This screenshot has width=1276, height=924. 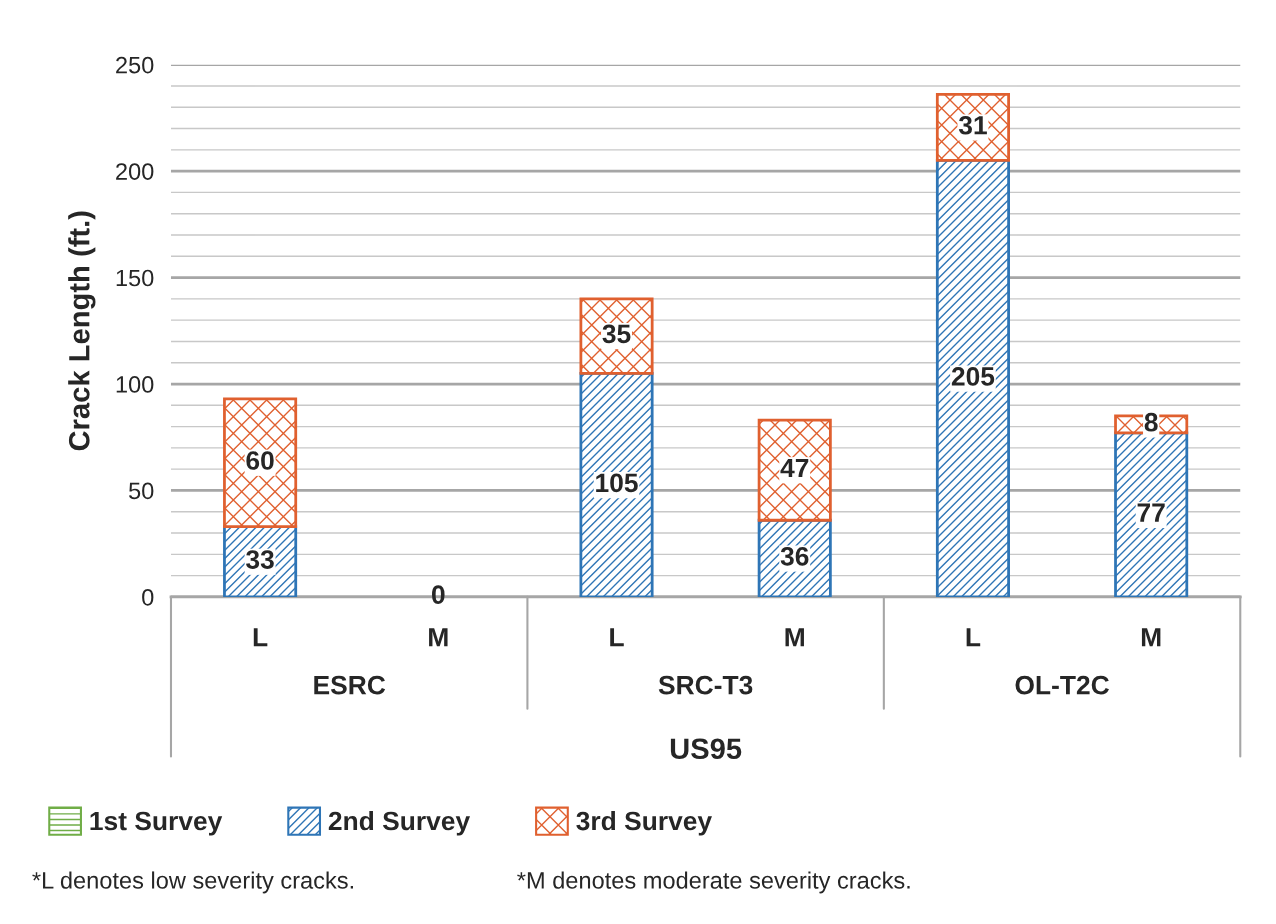 What do you see at coordinates (135, 65) in the screenshot?
I see `y-tick-label: 250` at bounding box center [135, 65].